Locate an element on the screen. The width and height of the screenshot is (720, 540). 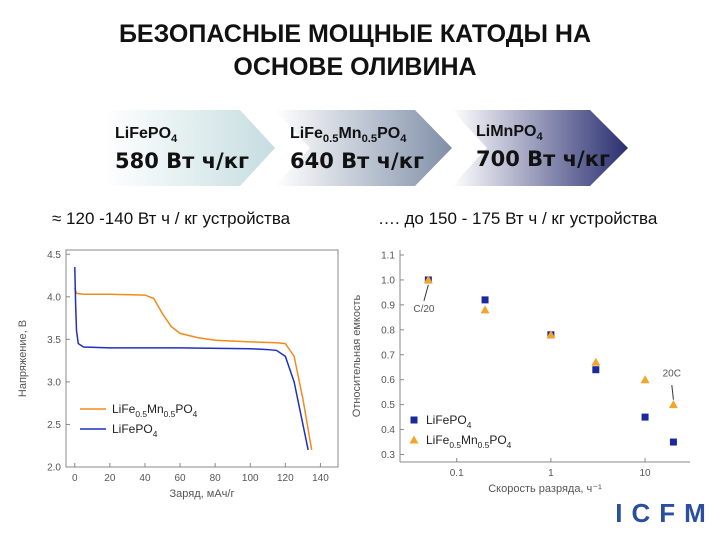
x-tick-label: 0 is located at coordinates (75, 478).